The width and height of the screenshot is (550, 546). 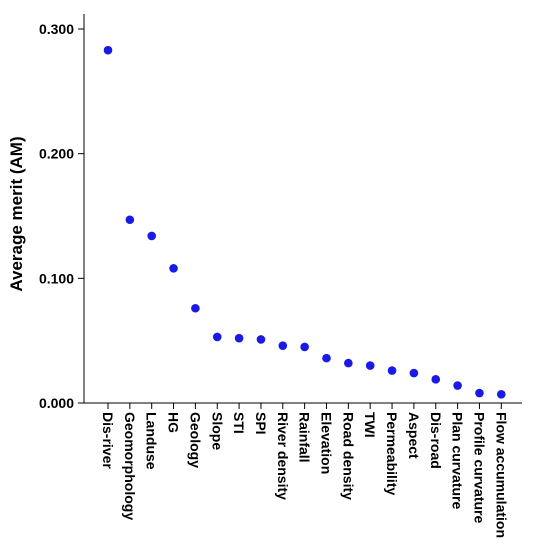 I want to click on y-axis-title: Average merit (AM), so click(x=16, y=213).